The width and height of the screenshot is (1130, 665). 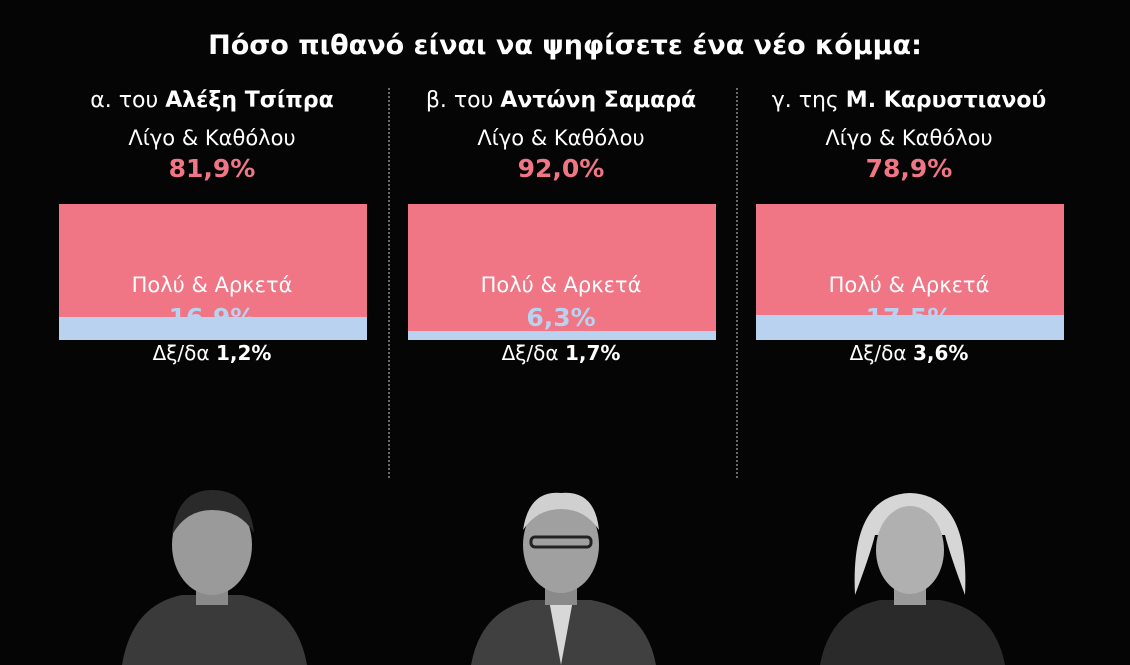 I want to click on high-value: 6,3%, so click(x=561, y=318).